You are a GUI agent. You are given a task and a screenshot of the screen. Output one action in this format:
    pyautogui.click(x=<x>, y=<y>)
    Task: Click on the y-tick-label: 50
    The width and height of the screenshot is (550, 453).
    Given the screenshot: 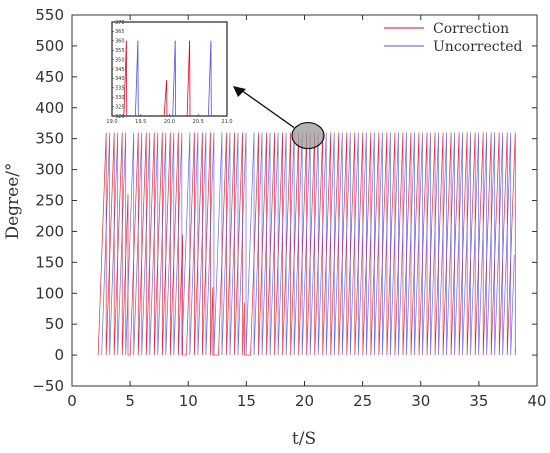 What is the action you would take?
    pyautogui.click(x=54, y=324)
    